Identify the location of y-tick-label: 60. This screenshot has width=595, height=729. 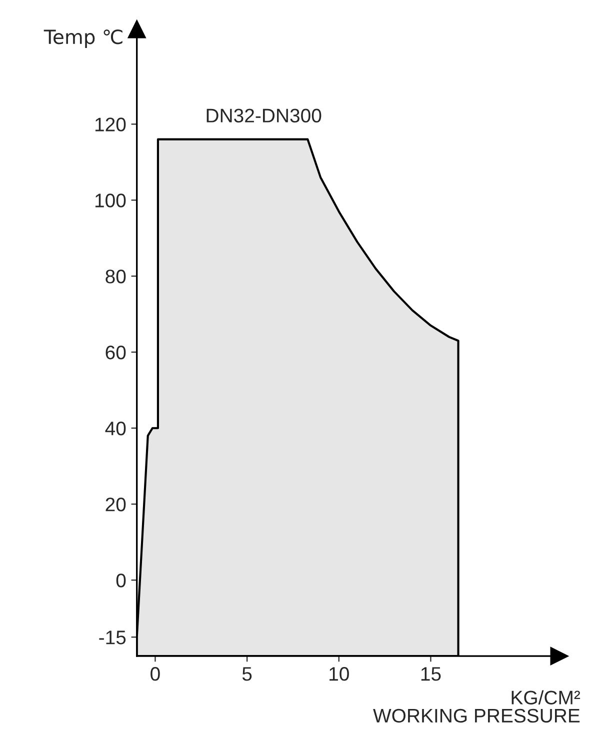
(116, 353).